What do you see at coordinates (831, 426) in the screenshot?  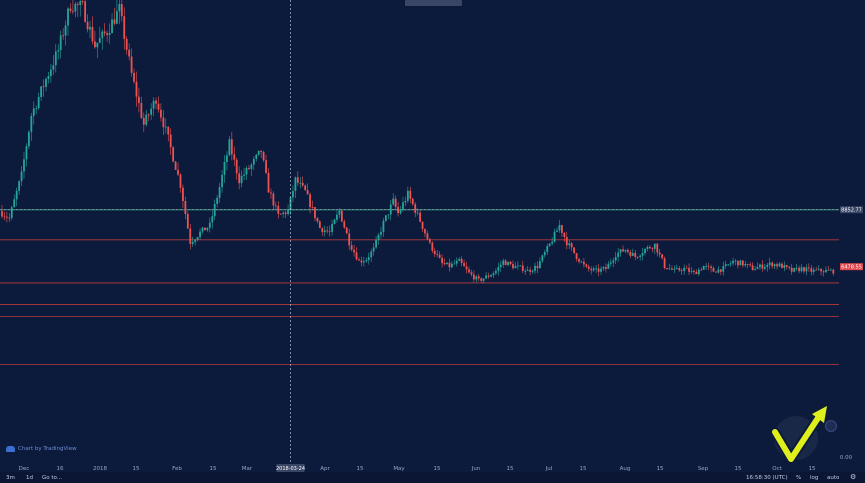 I see `scroll-to-realtime-button` at bounding box center [831, 426].